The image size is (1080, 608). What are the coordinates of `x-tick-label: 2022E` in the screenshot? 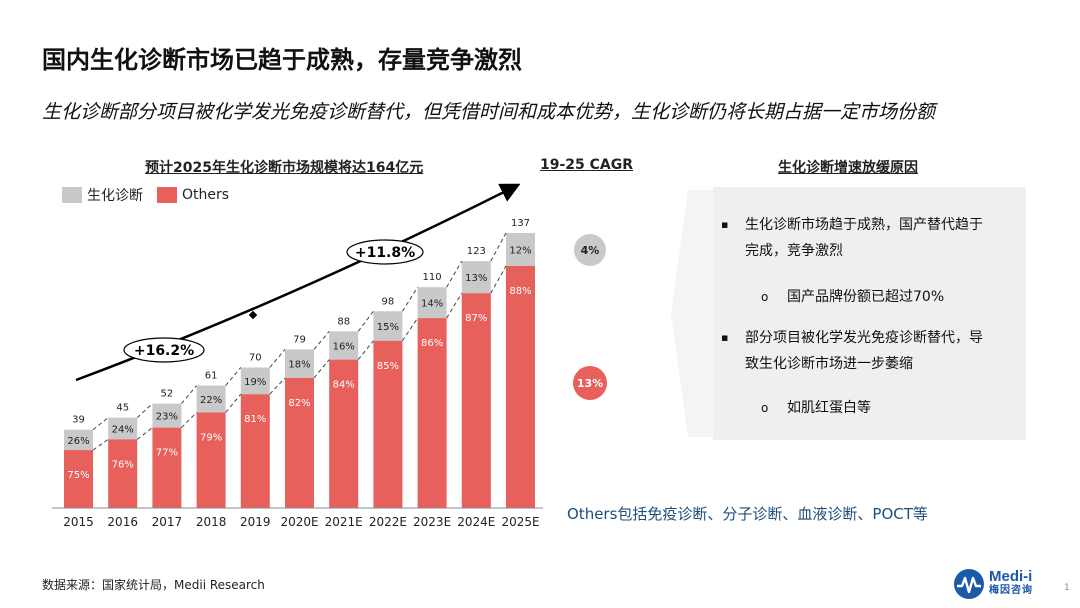 It's located at (388, 522).